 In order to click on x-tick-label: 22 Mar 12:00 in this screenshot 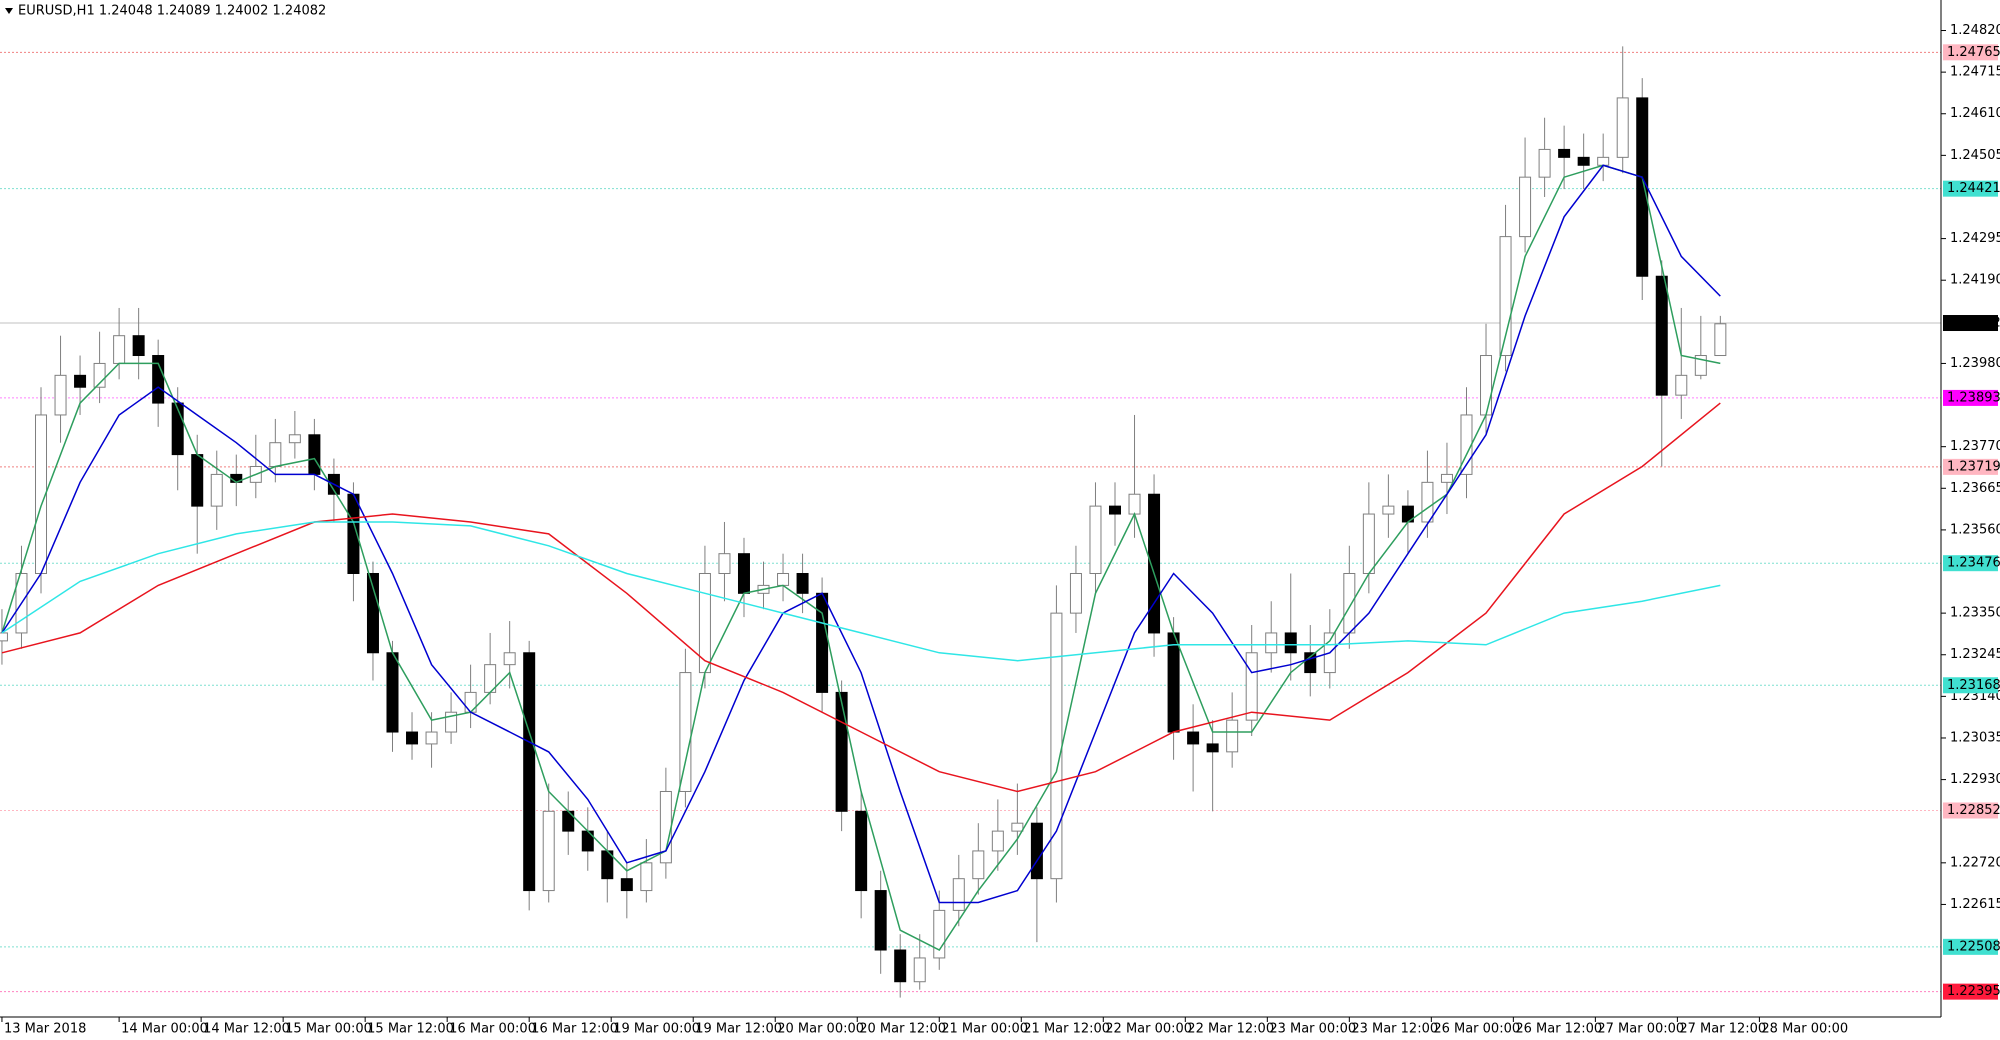, I will do `click(1230, 1029)`.